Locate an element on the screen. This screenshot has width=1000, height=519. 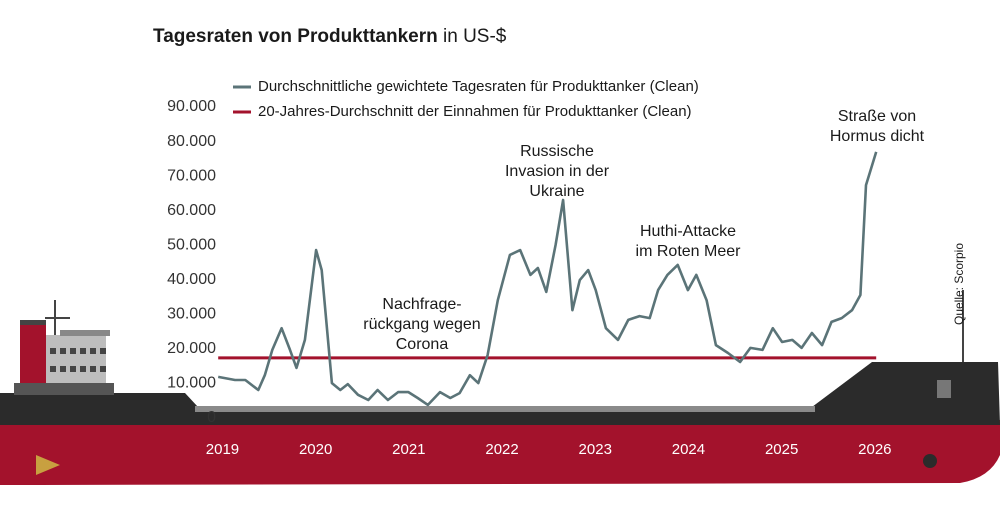
unit: in US-$ is located at coordinates (475, 36).